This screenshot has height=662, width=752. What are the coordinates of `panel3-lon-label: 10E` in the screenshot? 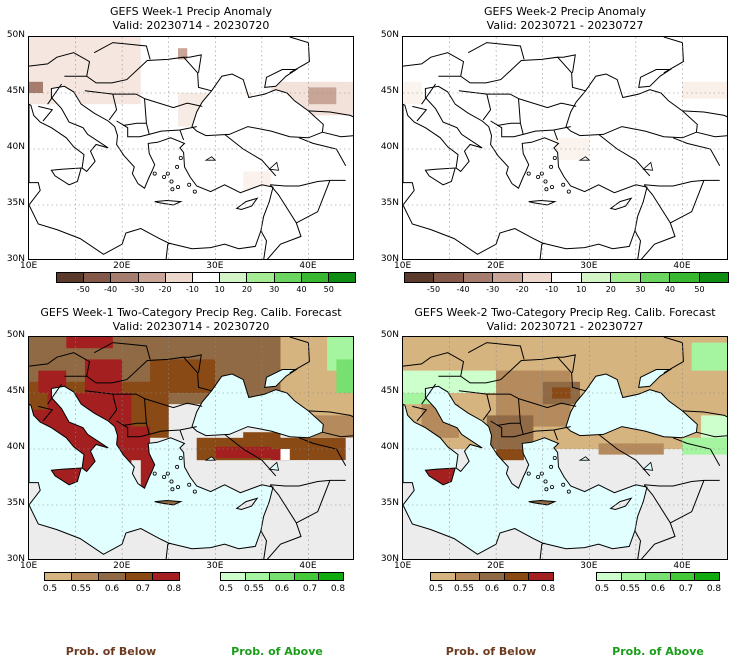 It's located at (29, 566).